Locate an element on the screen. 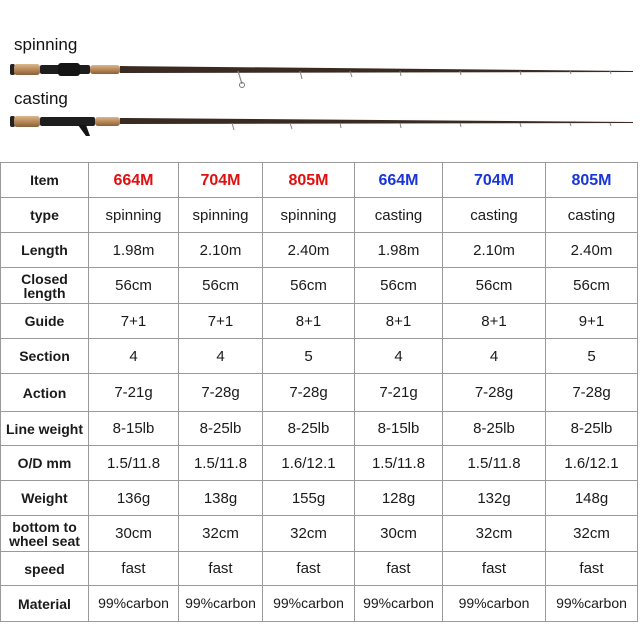 The height and width of the screenshot is (640, 640). row-label: Material is located at coordinates (44, 603).